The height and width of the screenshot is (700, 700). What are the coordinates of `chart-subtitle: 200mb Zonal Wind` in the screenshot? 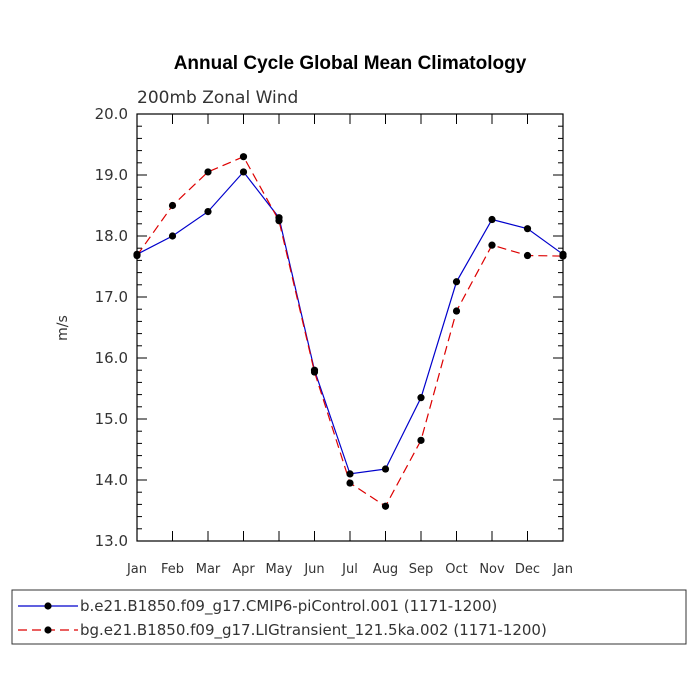 It's located at (217, 98).